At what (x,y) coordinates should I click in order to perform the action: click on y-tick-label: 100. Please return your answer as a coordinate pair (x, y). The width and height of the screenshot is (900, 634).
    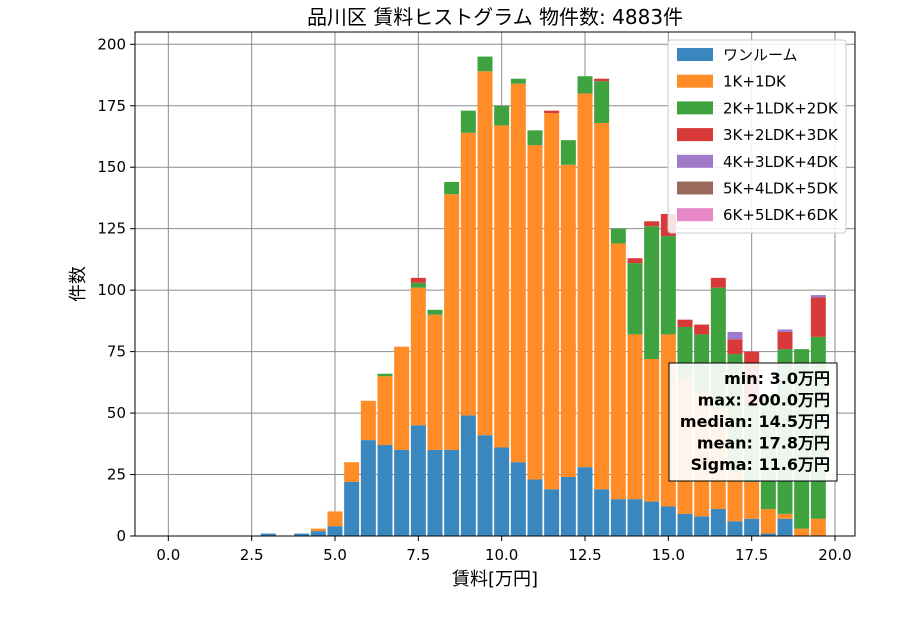
    Looking at the image, I should click on (111, 290).